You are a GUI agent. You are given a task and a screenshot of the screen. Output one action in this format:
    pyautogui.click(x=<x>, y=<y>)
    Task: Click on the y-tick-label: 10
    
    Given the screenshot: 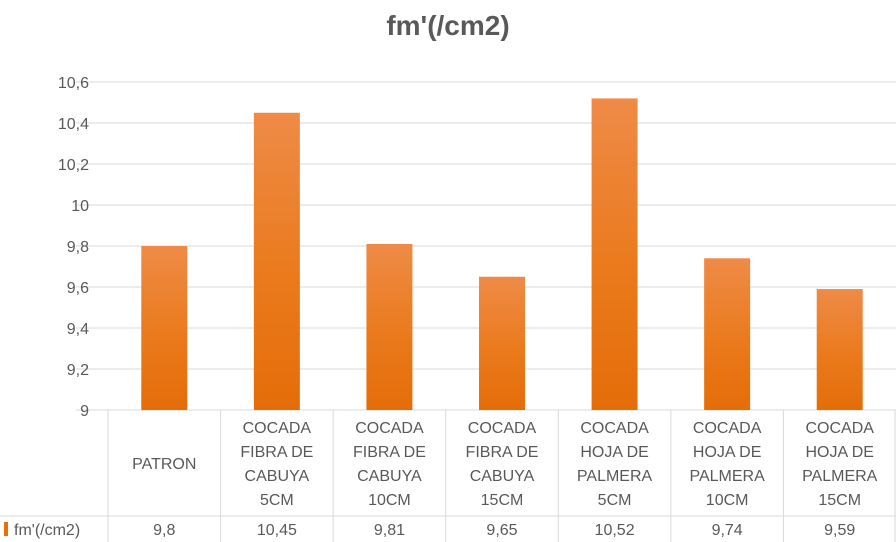 What is the action you would take?
    pyautogui.click(x=80, y=206)
    